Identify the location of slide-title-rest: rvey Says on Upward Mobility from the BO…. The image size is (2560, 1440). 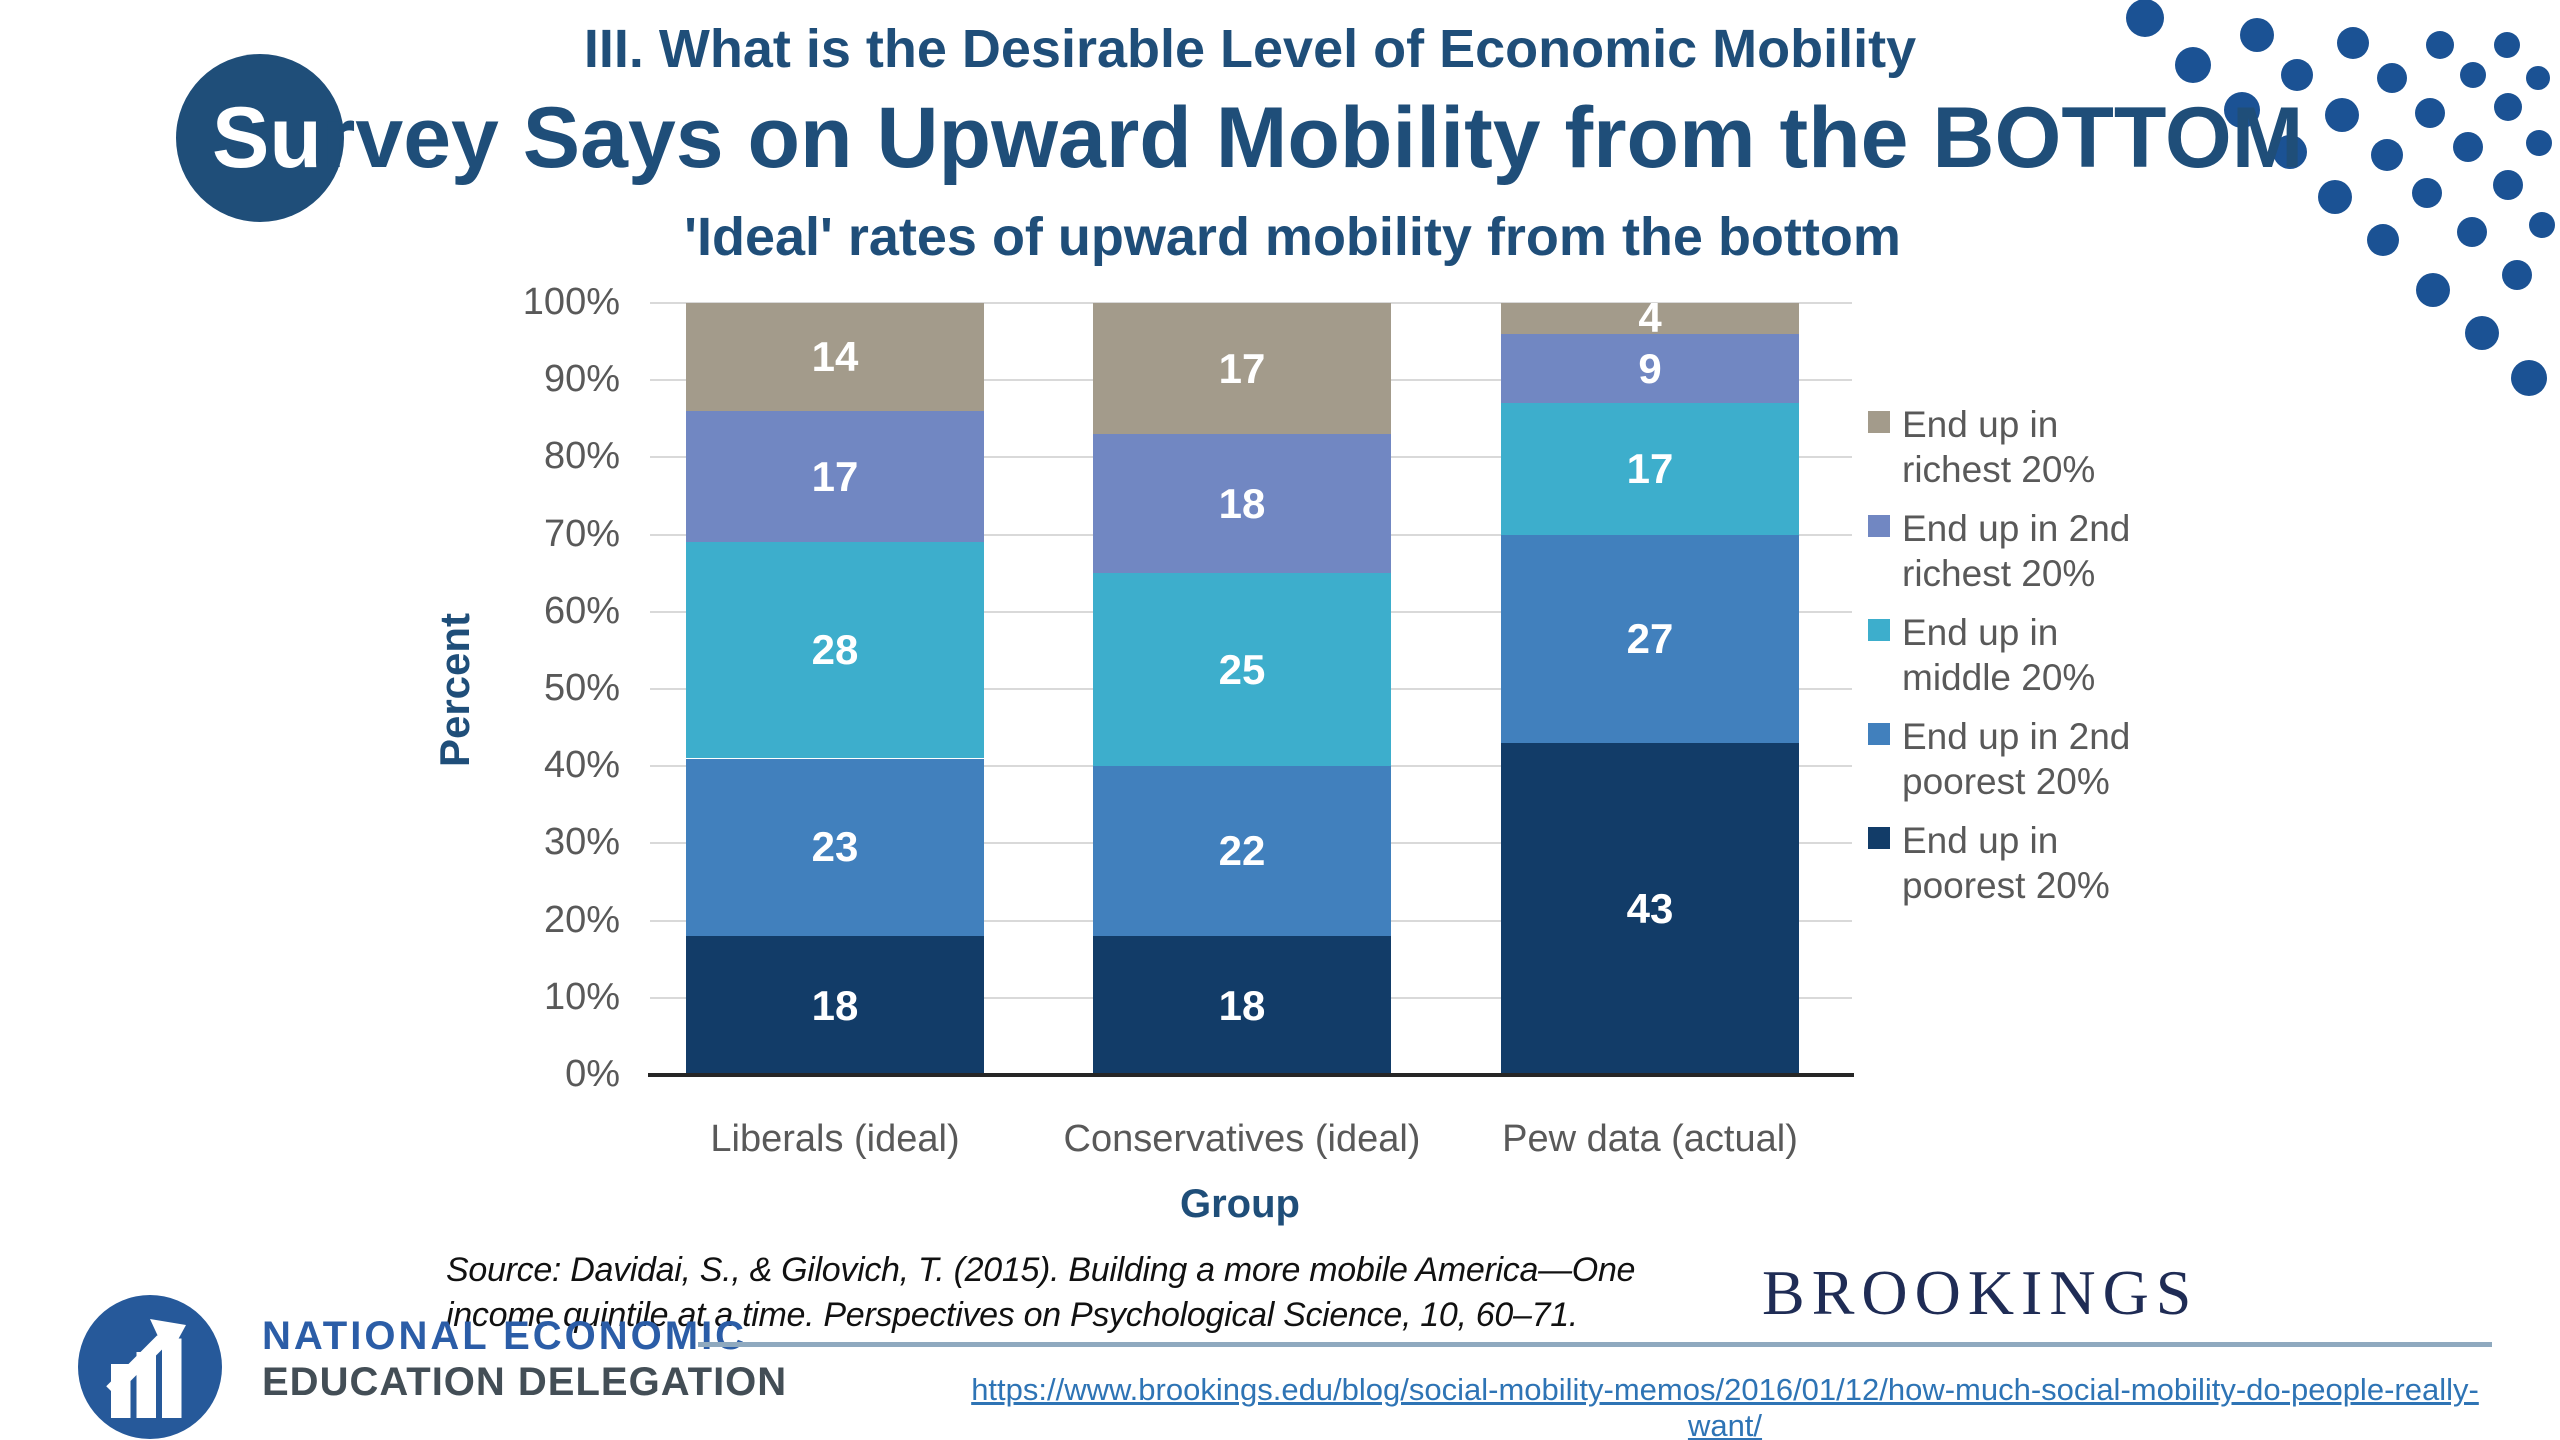
(1312, 138).